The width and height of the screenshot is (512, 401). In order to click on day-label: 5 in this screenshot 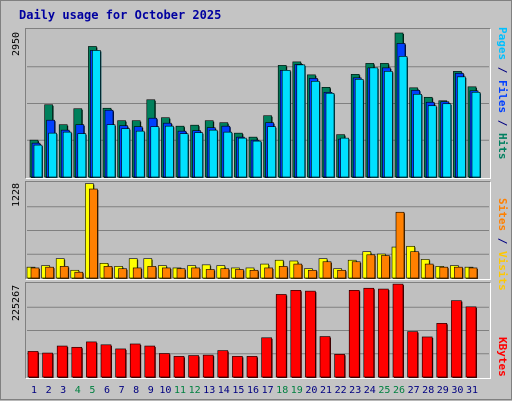, I will do `click(92, 390)`.